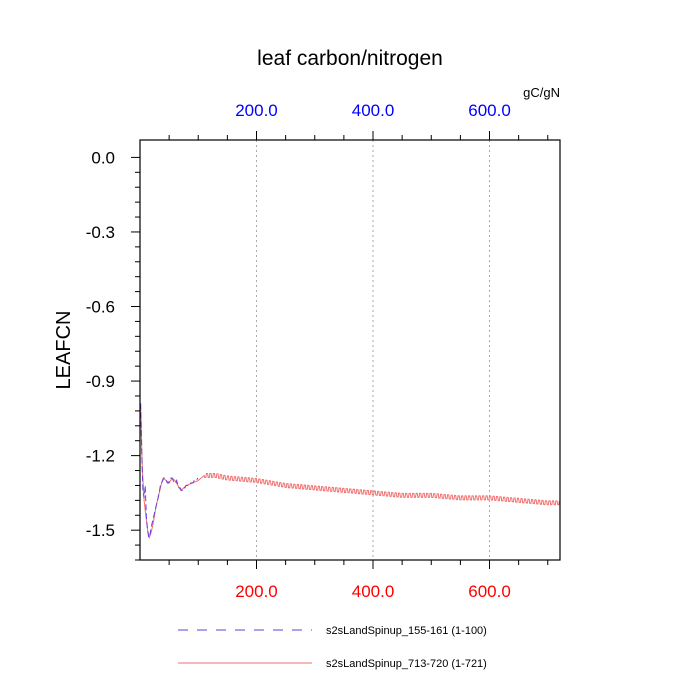  What do you see at coordinates (103, 157) in the screenshot?
I see `y-tick-label: 0.0` at bounding box center [103, 157].